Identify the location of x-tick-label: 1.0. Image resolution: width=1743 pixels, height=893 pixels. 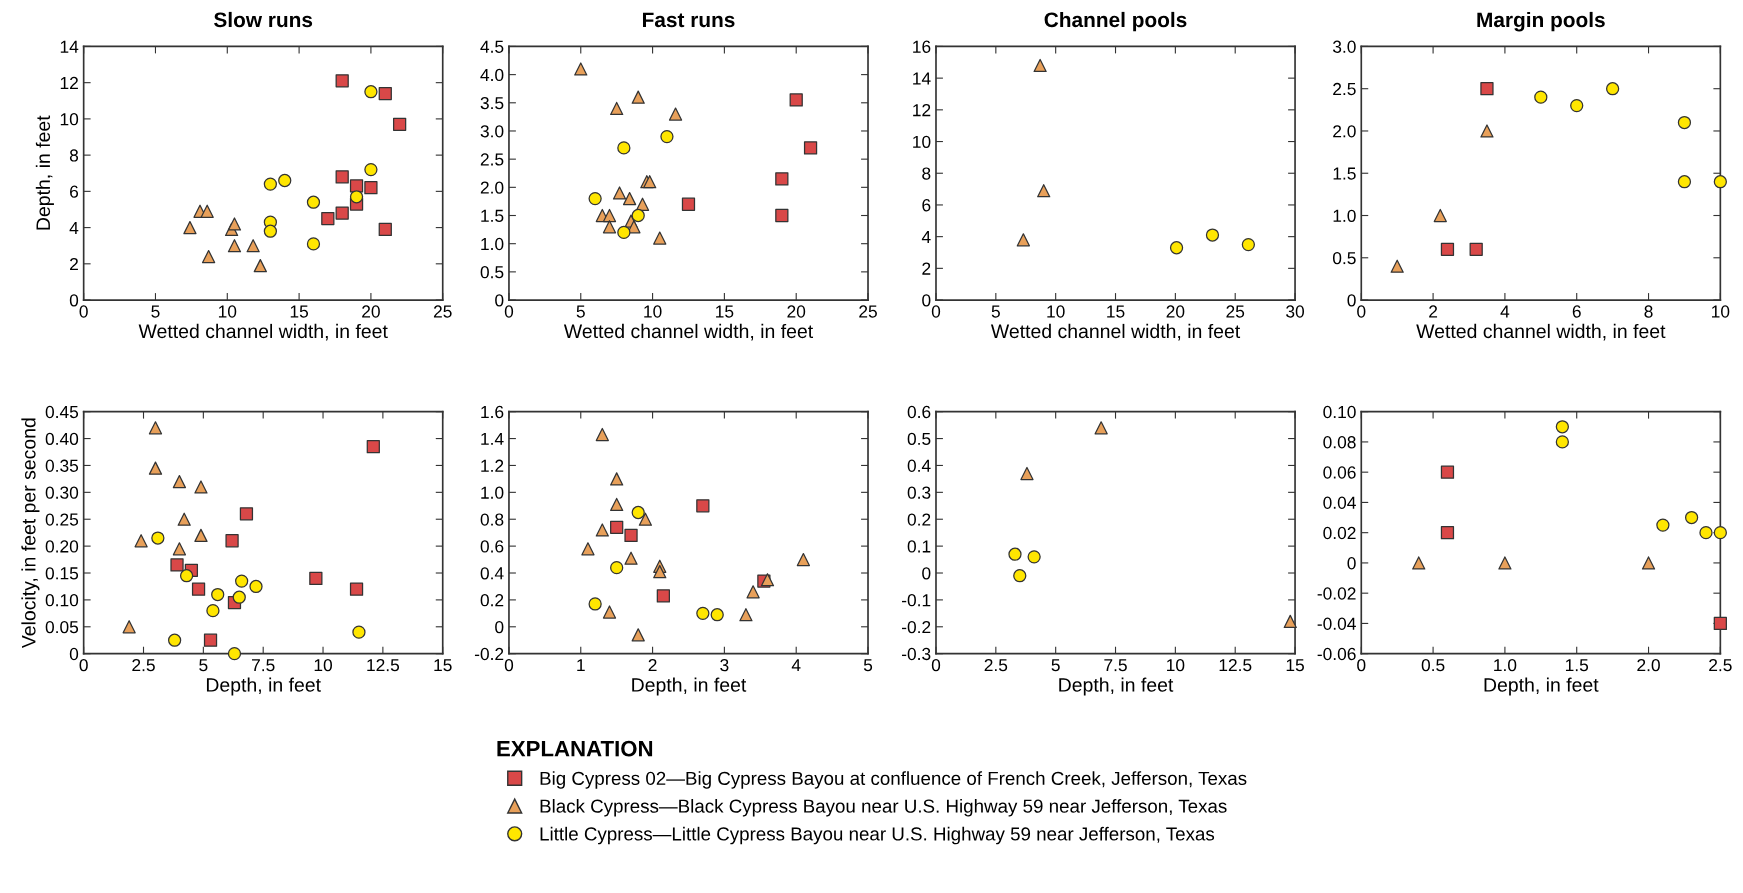
(1505, 665).